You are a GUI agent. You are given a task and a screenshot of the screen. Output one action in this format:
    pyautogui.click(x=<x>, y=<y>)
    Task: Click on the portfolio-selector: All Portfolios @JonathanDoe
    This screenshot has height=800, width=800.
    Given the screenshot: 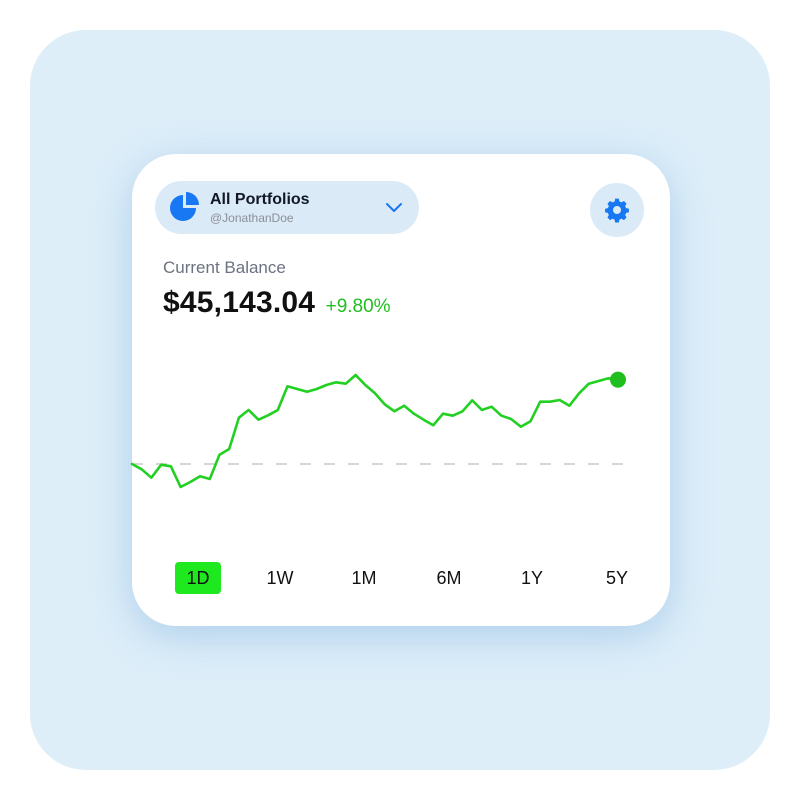 What is the action you would take?
    pyautogui.click(x=287, y=207)
    